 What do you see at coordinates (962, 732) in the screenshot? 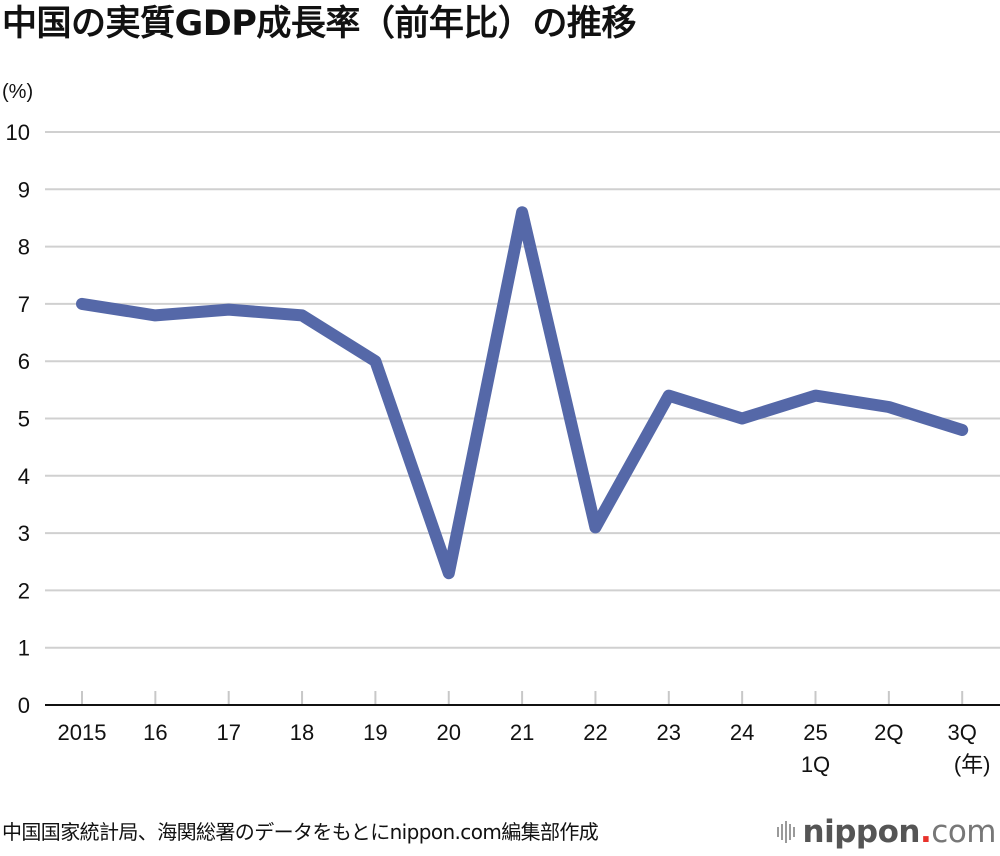
I see `x-tick-label: 3Q` at bounding box center [962, 732].